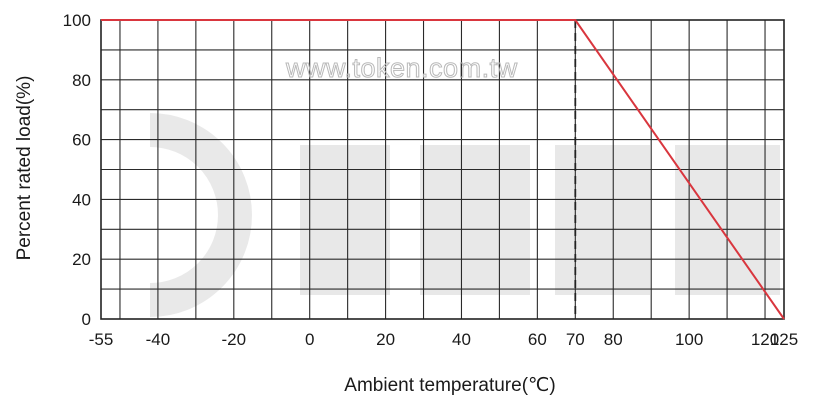 This screenshot has height=399, width=822. I want to click on x-tick-label: 20, so click(385, 339).